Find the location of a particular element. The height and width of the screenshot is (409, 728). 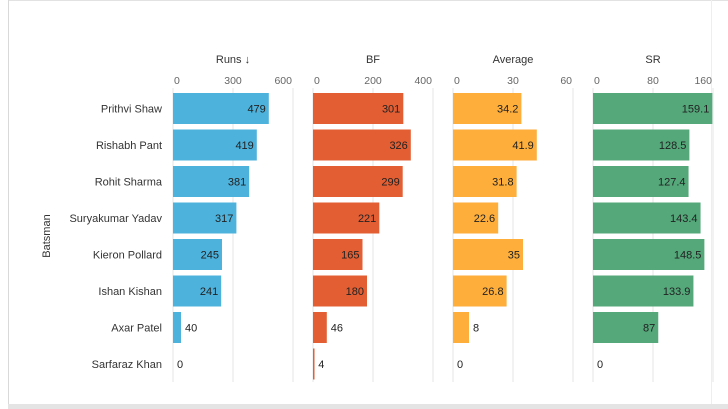

data-label: 245 is located at coordinates (210, 256).